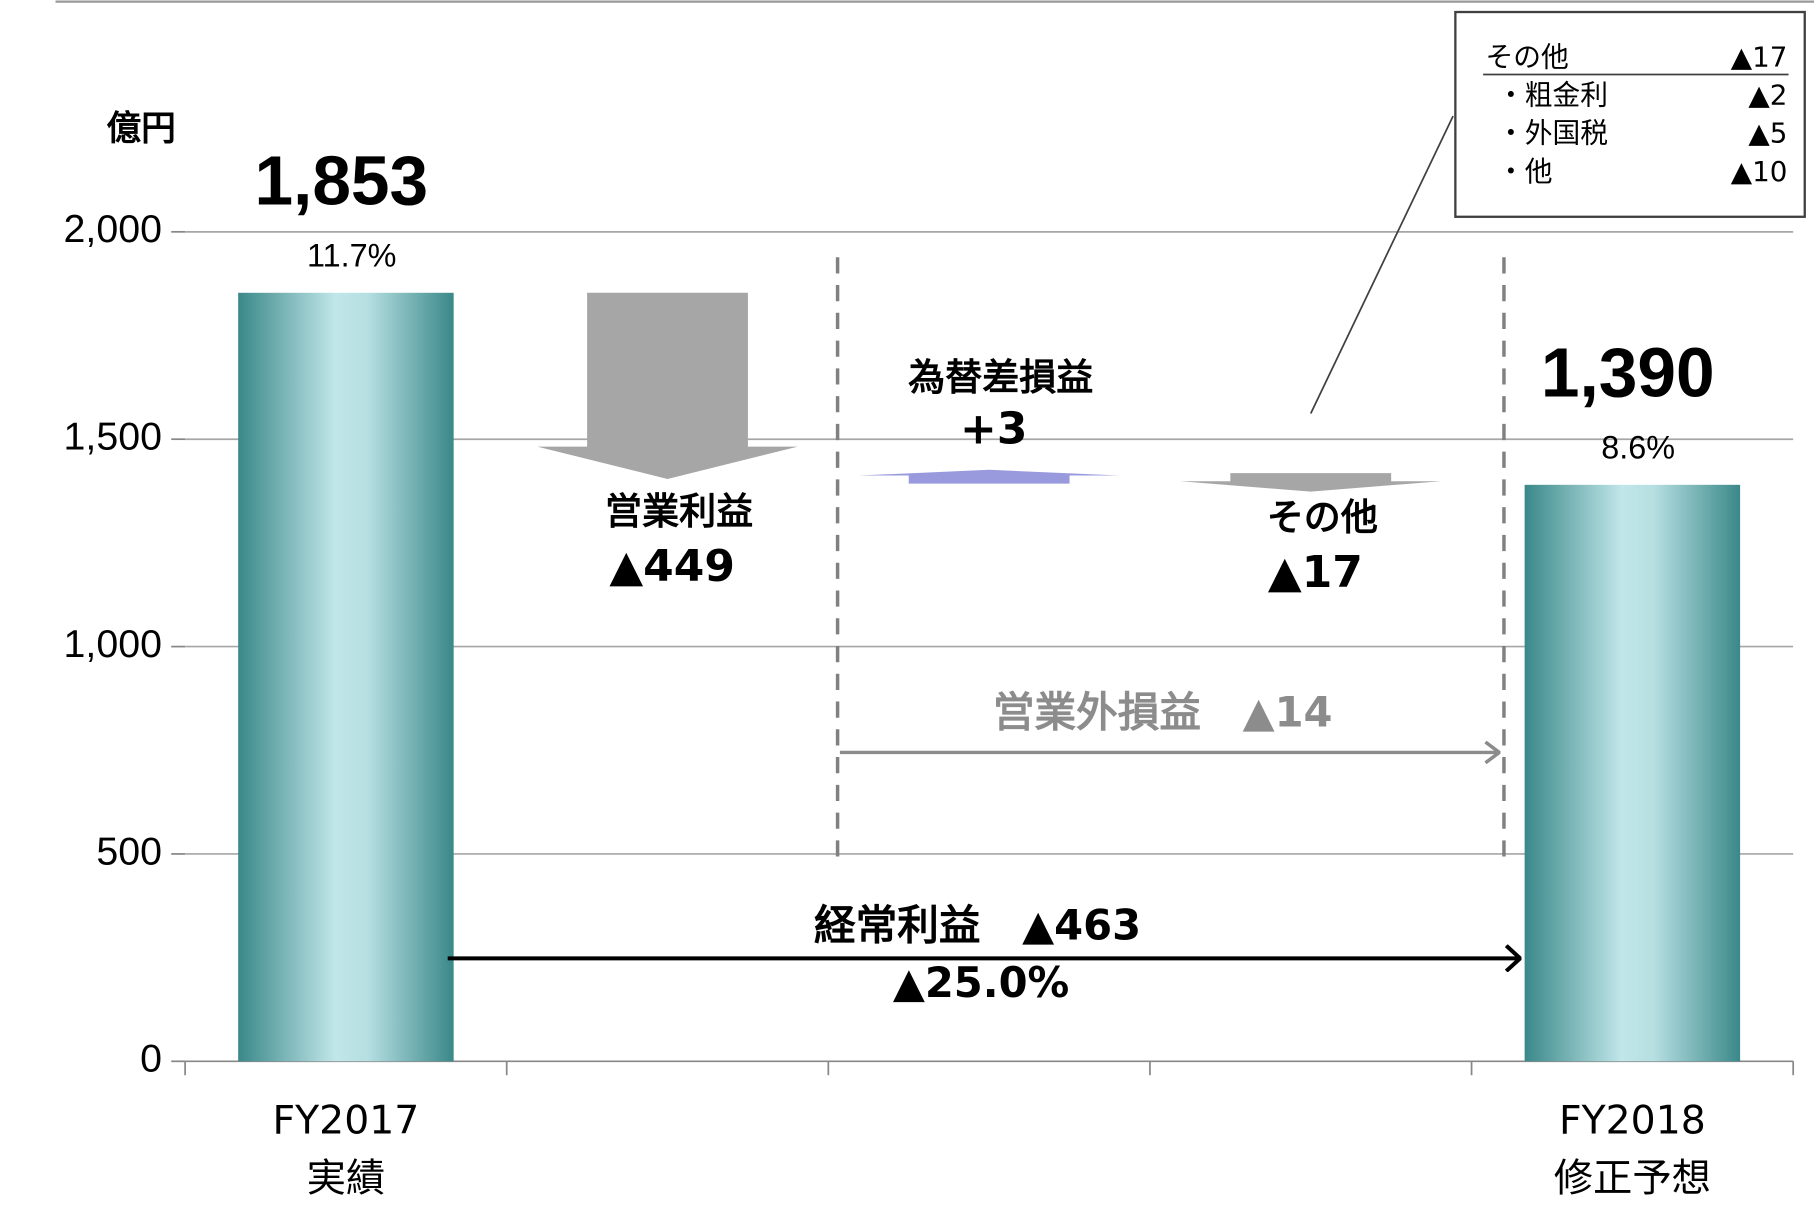 Image resolution: width=1814 pixels, height=1211 pixels. What do you see at coordinates (346, 1149) in the screenshot?
I see `x-tick-label: FY2017 実績` at bounding box center [346, 1149].